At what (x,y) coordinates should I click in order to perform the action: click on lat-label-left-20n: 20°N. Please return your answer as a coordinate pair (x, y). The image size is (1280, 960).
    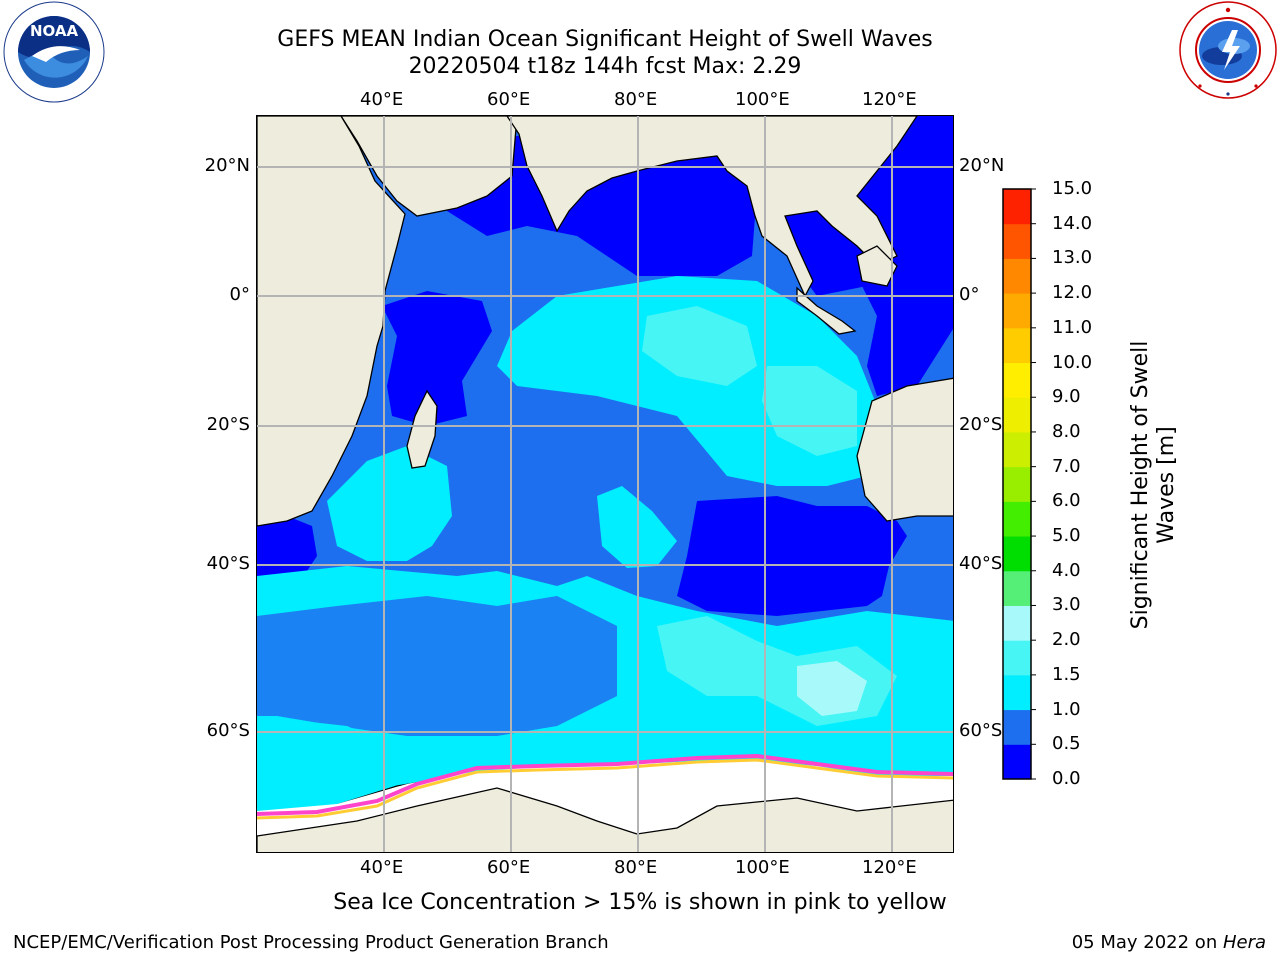
    Looking at the image, I should click on (227, 165).